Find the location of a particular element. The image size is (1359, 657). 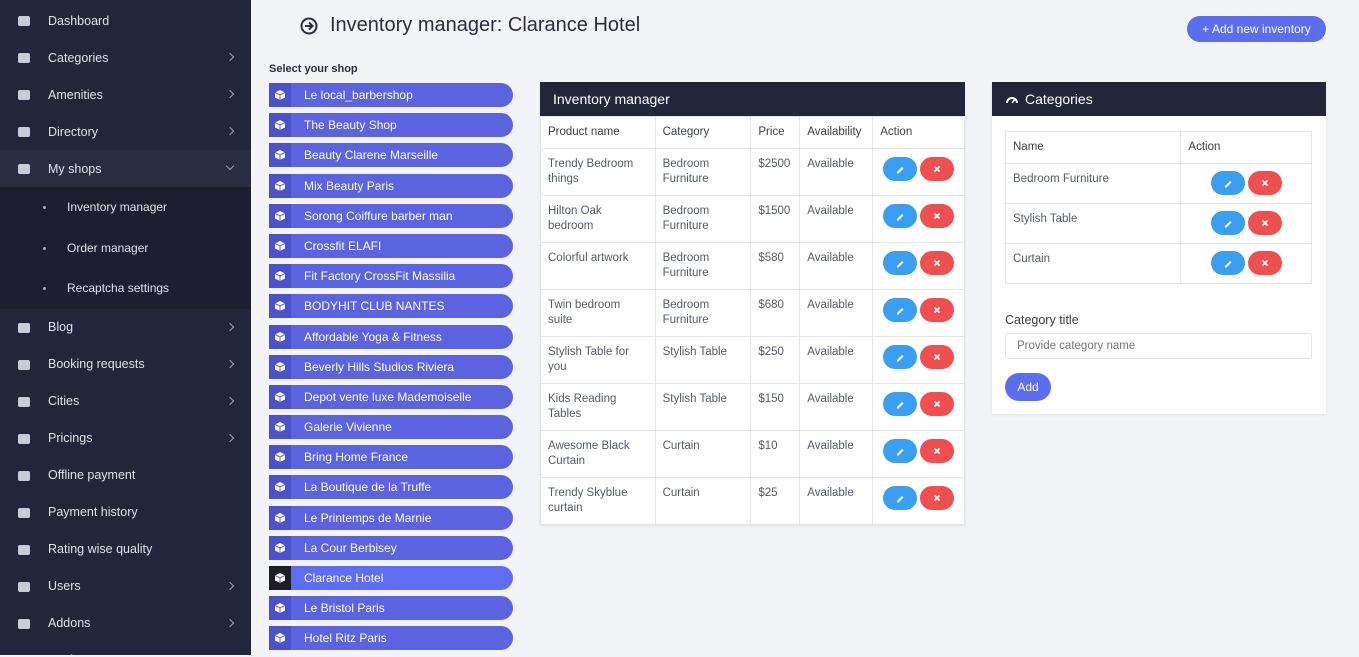

nav-item: Cities is located at coordinates (125, 401).